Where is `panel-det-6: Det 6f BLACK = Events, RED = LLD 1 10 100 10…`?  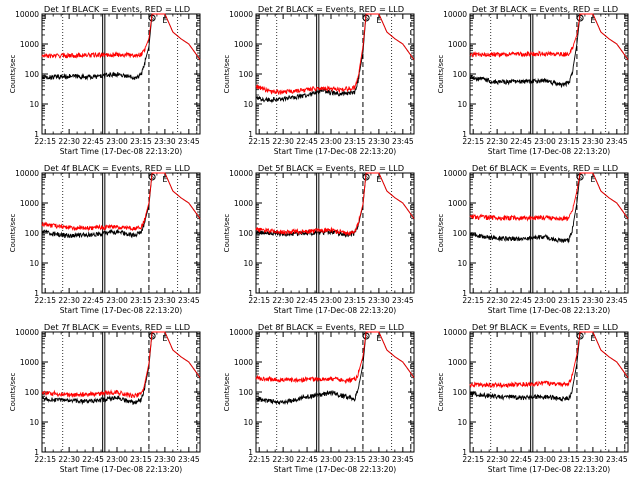 panel-det-6: Det 6f BLACK = Events, RED = LLD 1 10 100 10… is located at coordinates (533, 239).